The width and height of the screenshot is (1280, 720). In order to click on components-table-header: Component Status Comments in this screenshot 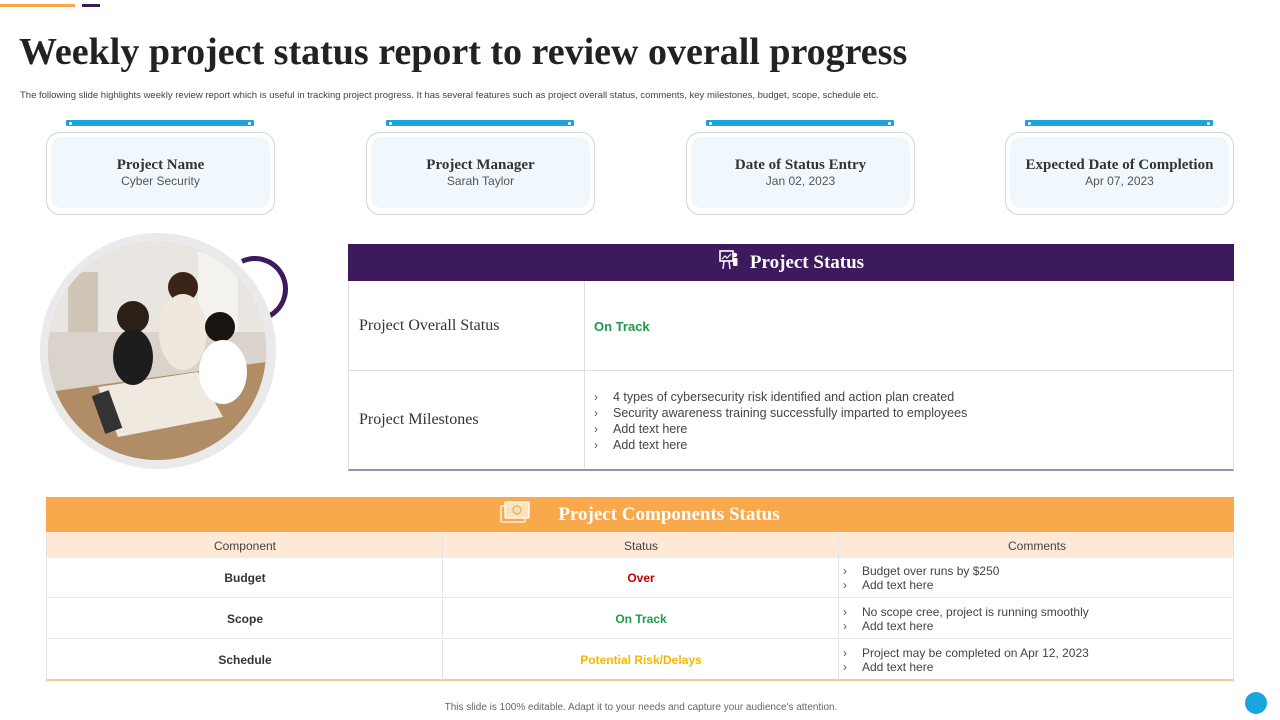, I will do `click(640, 545)`.